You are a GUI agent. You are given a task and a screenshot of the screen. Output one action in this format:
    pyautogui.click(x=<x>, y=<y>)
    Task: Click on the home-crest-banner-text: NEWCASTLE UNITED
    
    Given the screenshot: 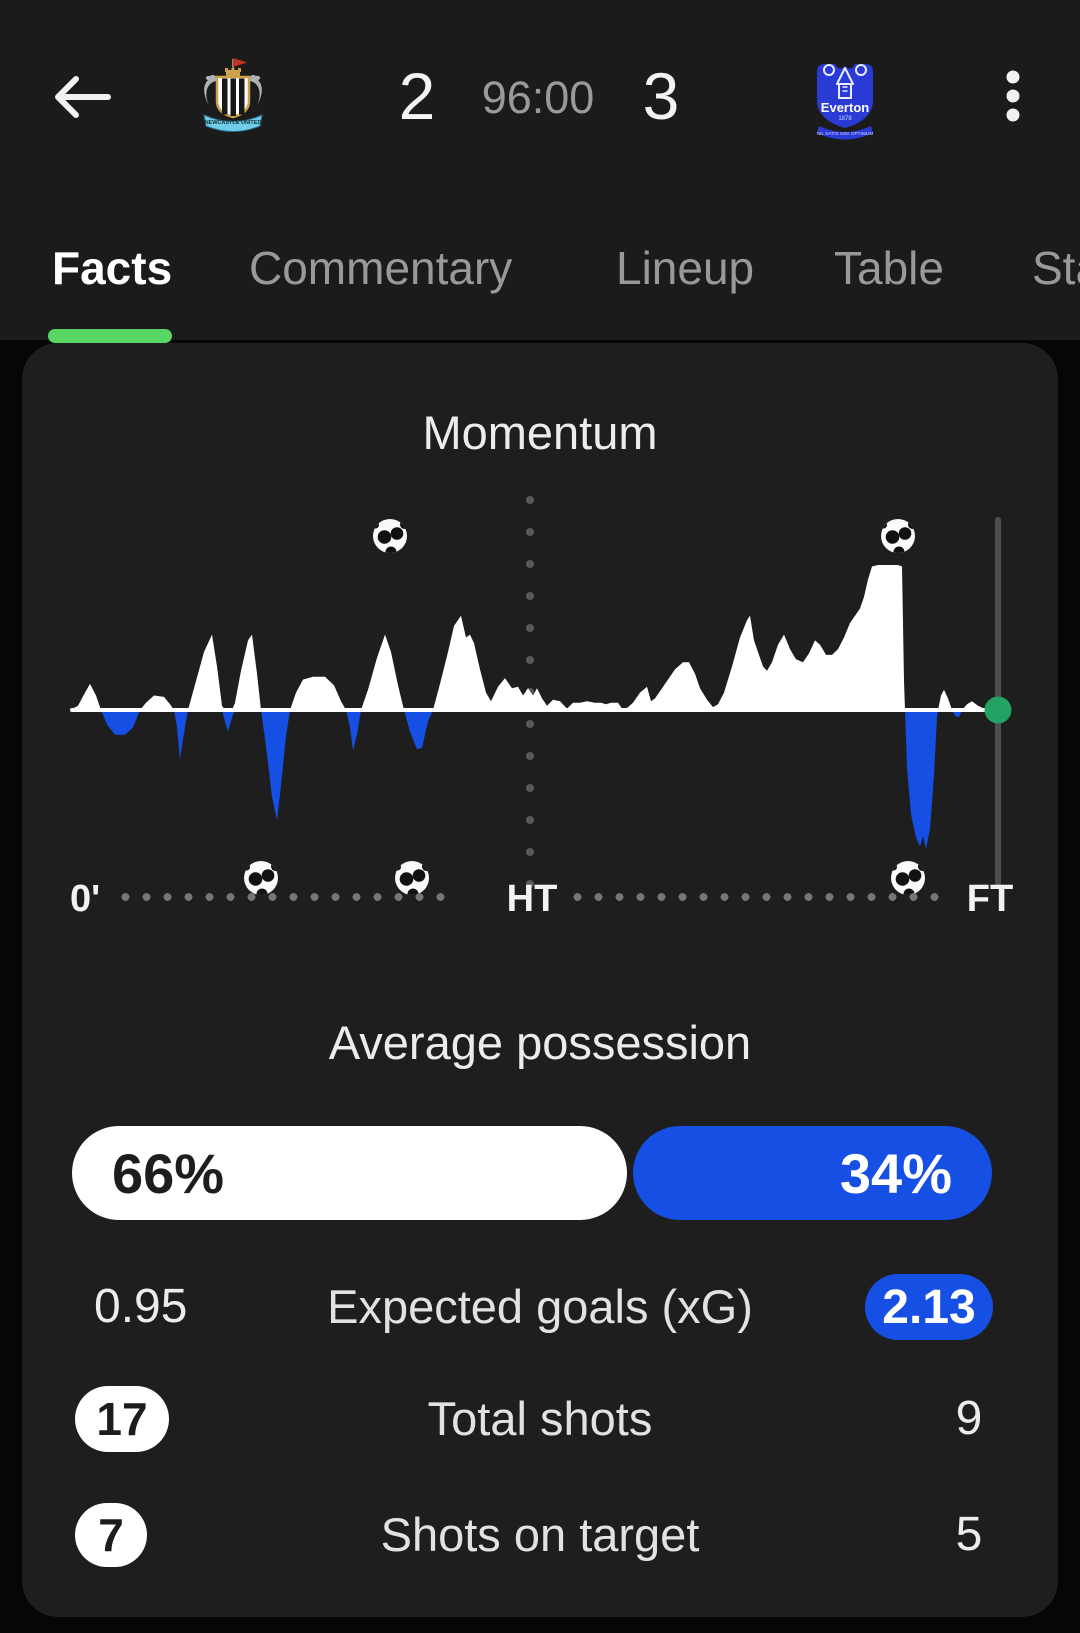 What is the action you would take?
    pyautogui.click(x=233, y=123)
    